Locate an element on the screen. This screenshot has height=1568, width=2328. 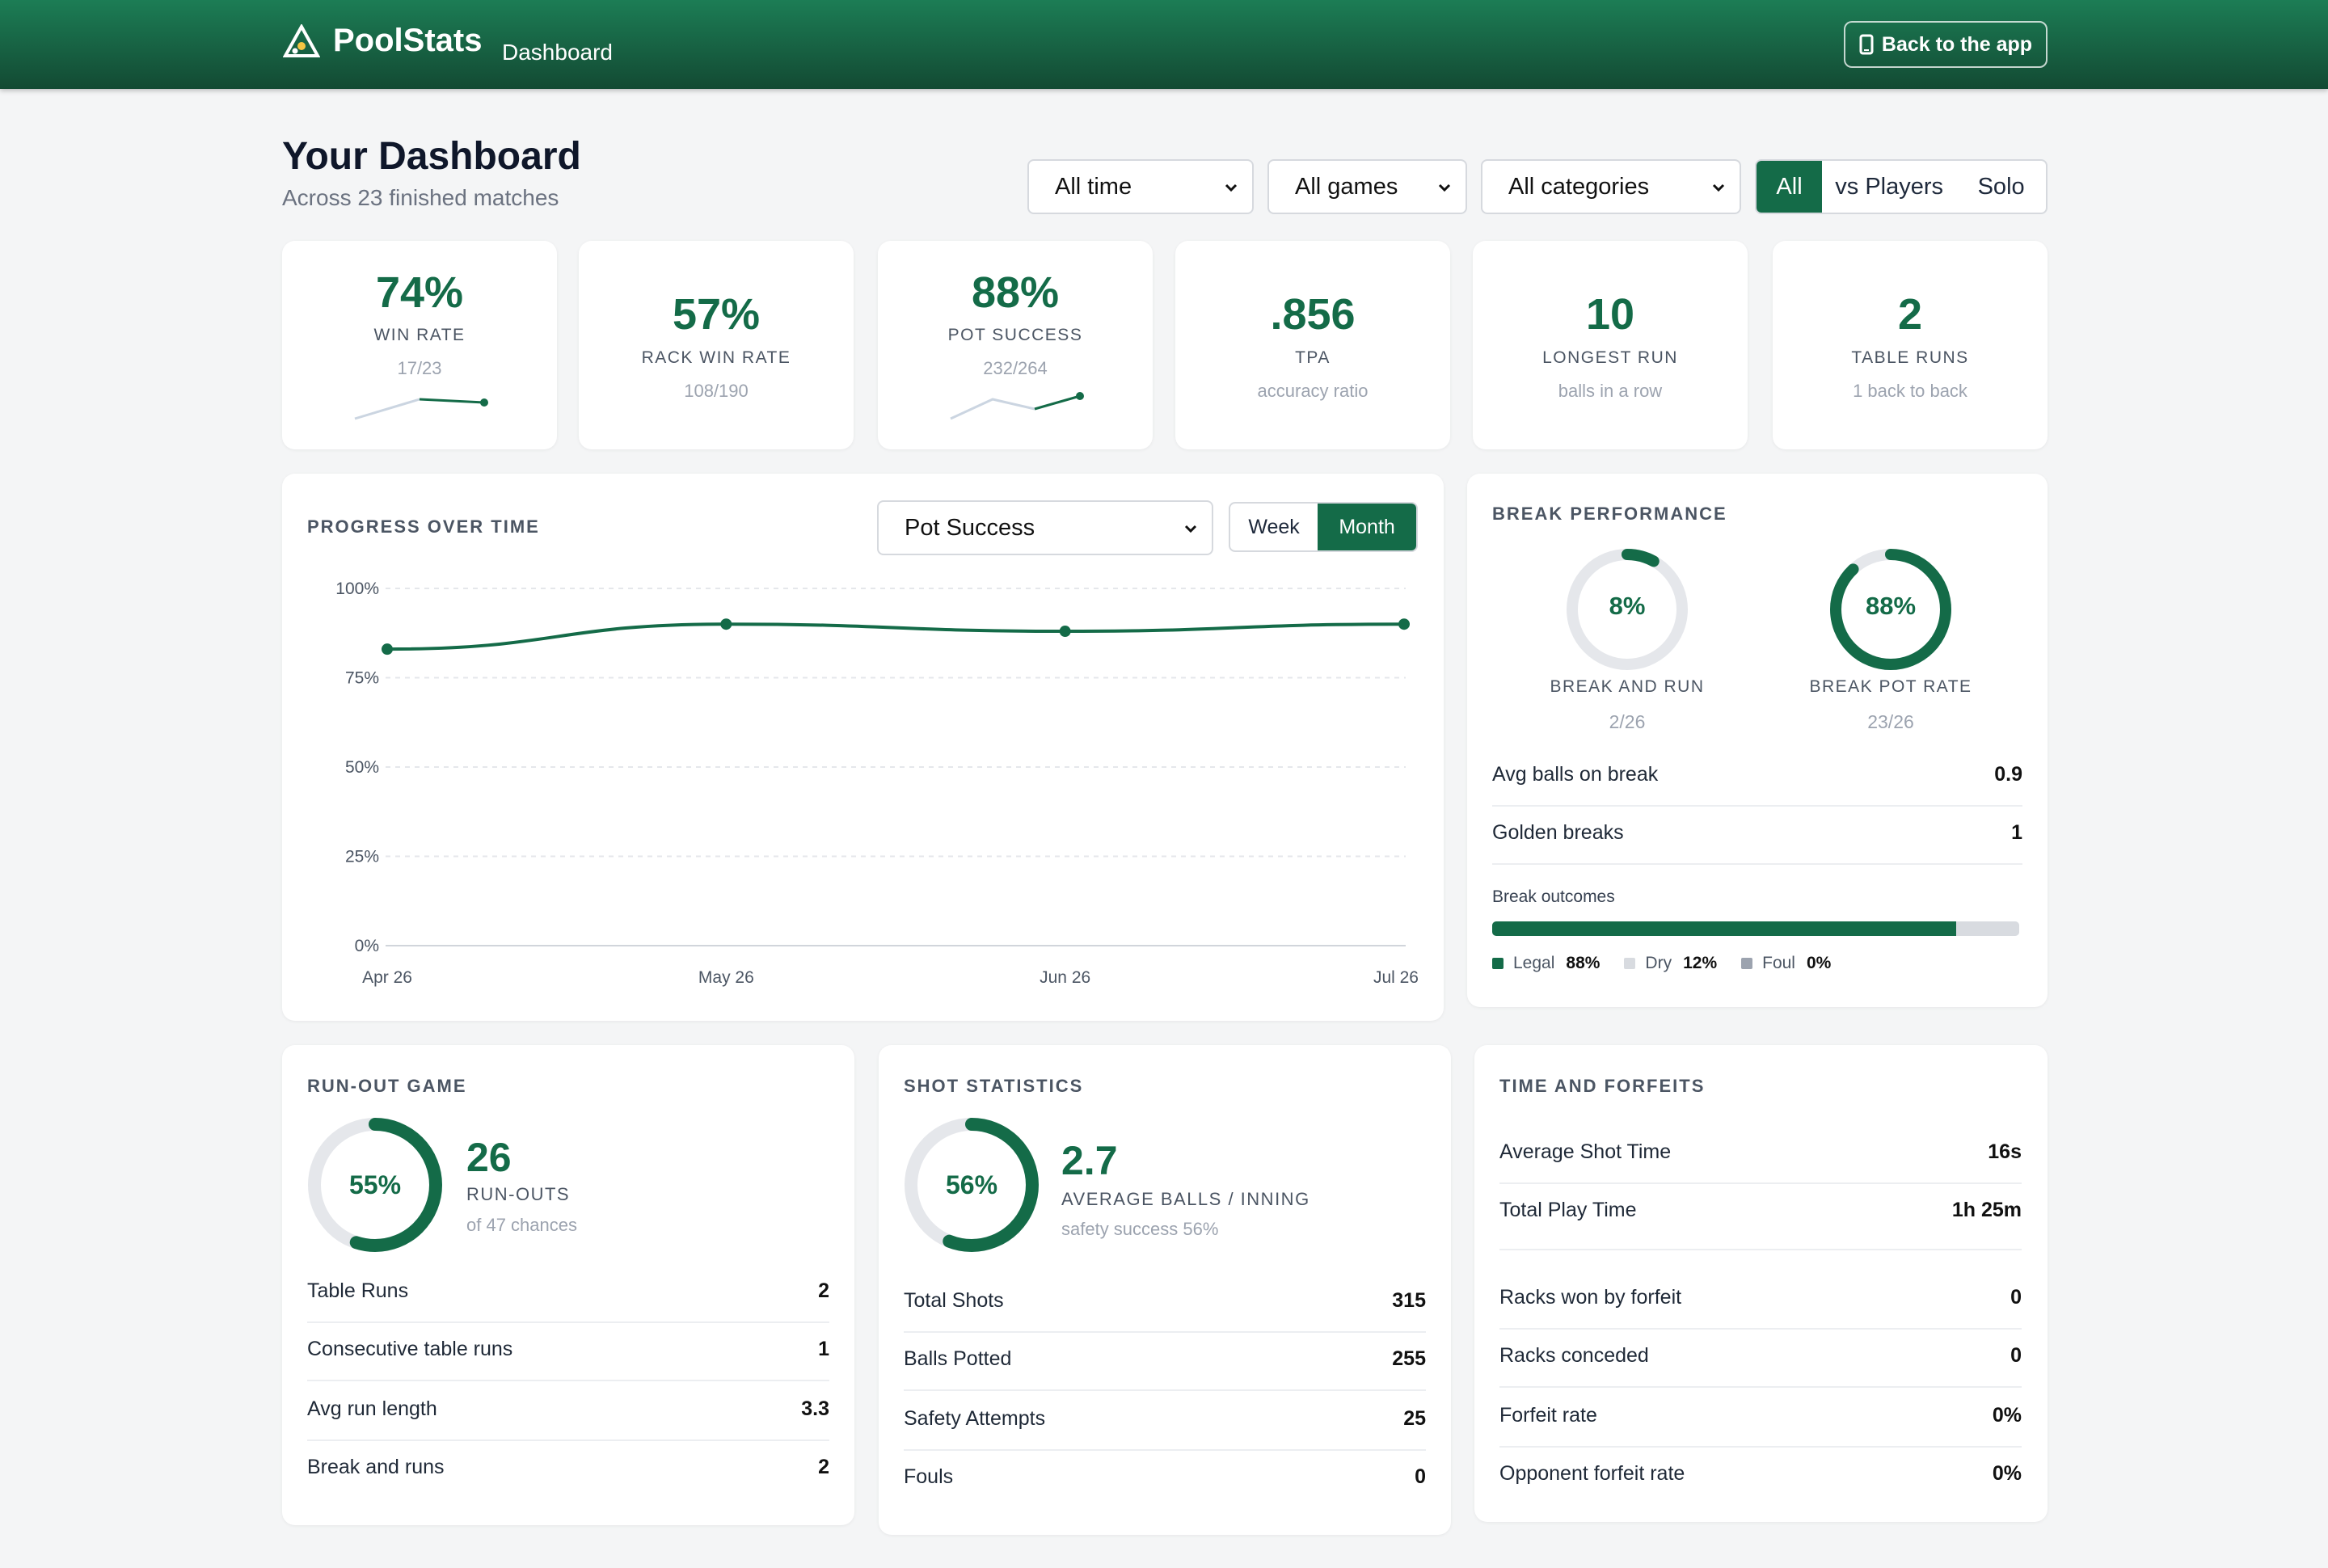
y-tick-label: 0% is located at coordinates (367, 946).